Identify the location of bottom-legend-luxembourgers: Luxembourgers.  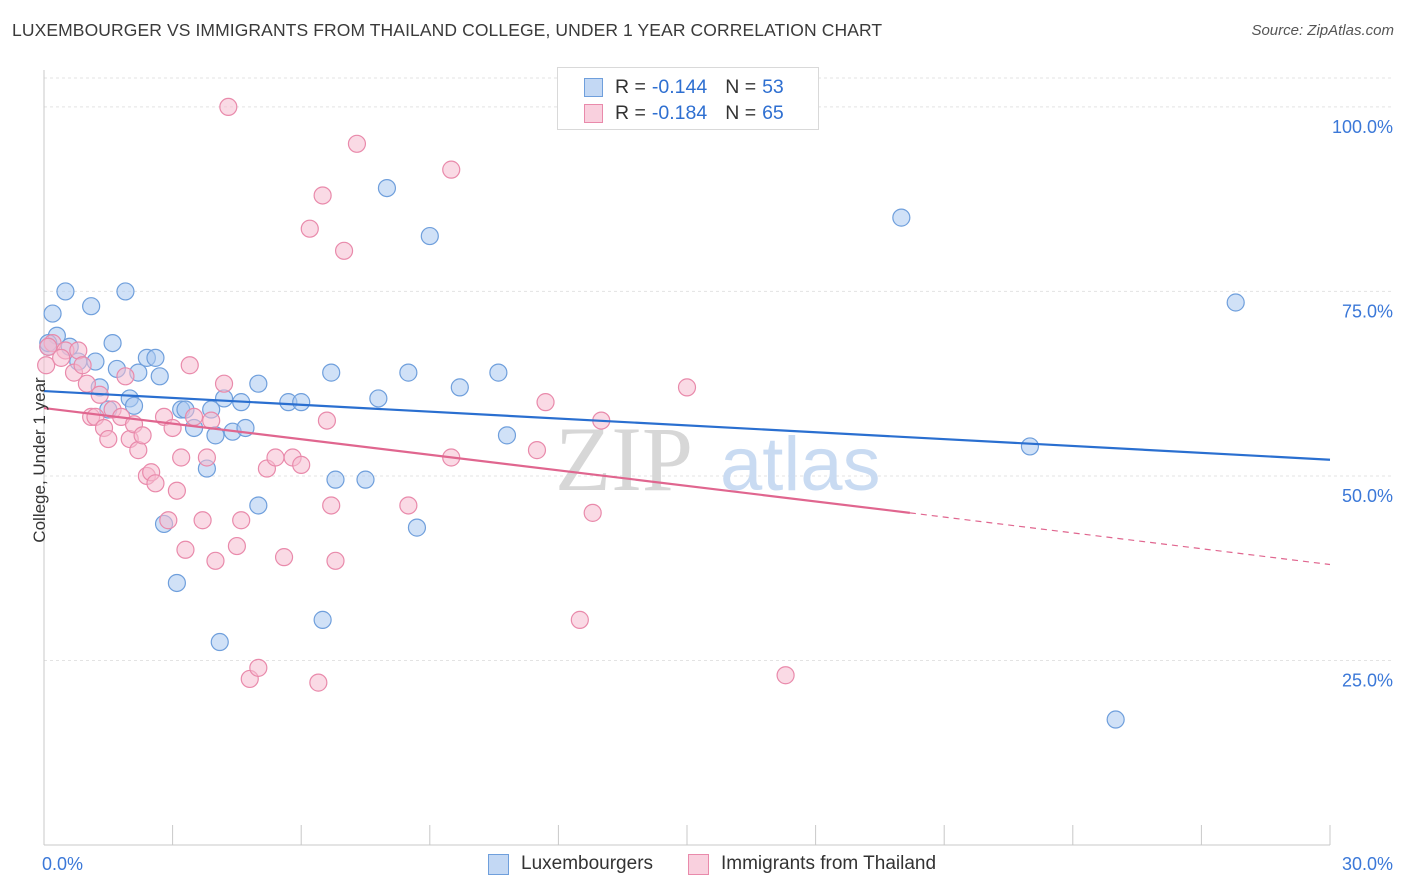
(570, 864).